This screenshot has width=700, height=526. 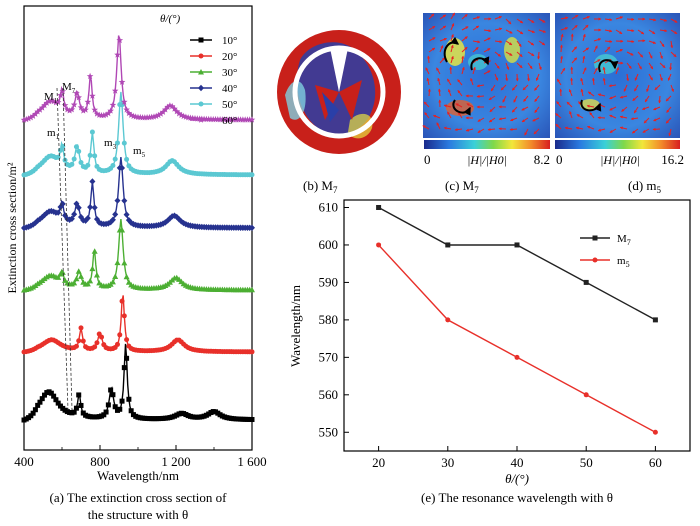 I want to click on legend-label: 50°, so click(x=229, y=105).